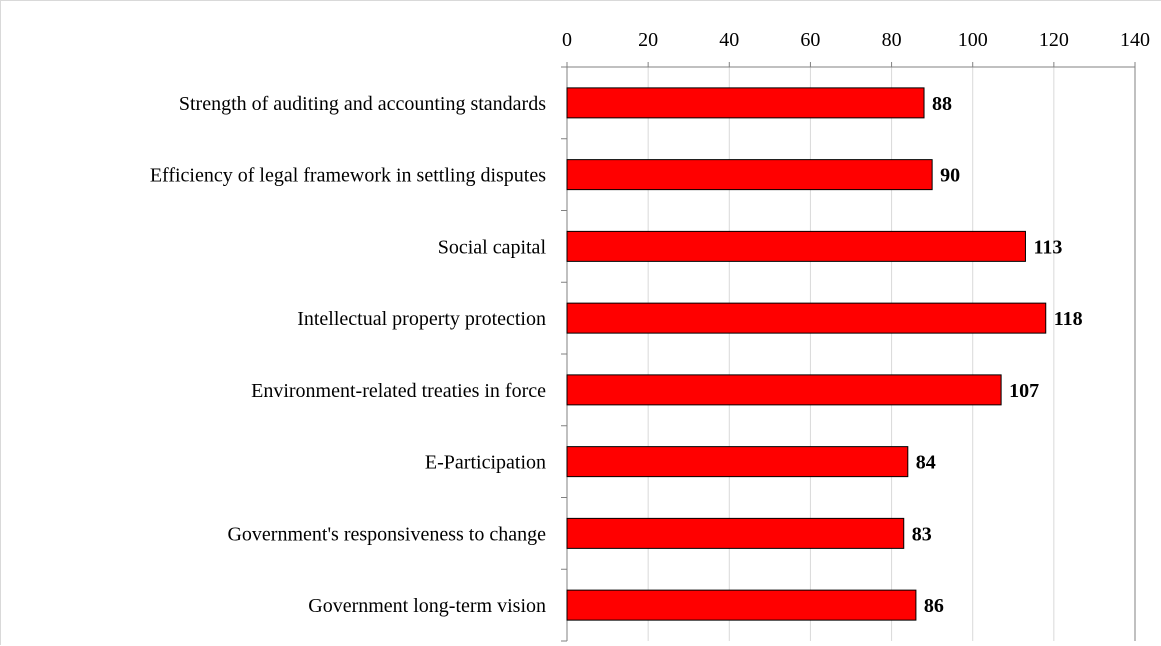 The height and width of the screenshot is (646, 1161). What do you see at coordinates (1024, 391) in the screenshot?
I see `data-label: 107` at bounding box center [1024, 391].